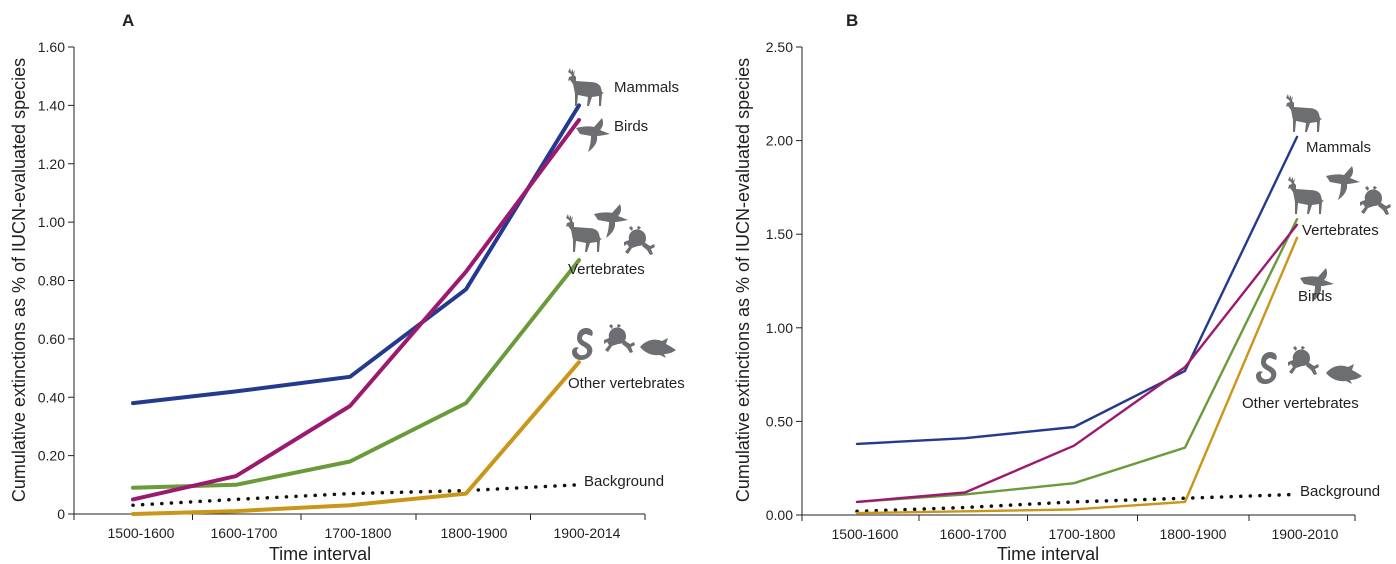  Describe the element at coordinates (1315, 296) in the screenshot. I see `label-birds-b: Birds` at that location.